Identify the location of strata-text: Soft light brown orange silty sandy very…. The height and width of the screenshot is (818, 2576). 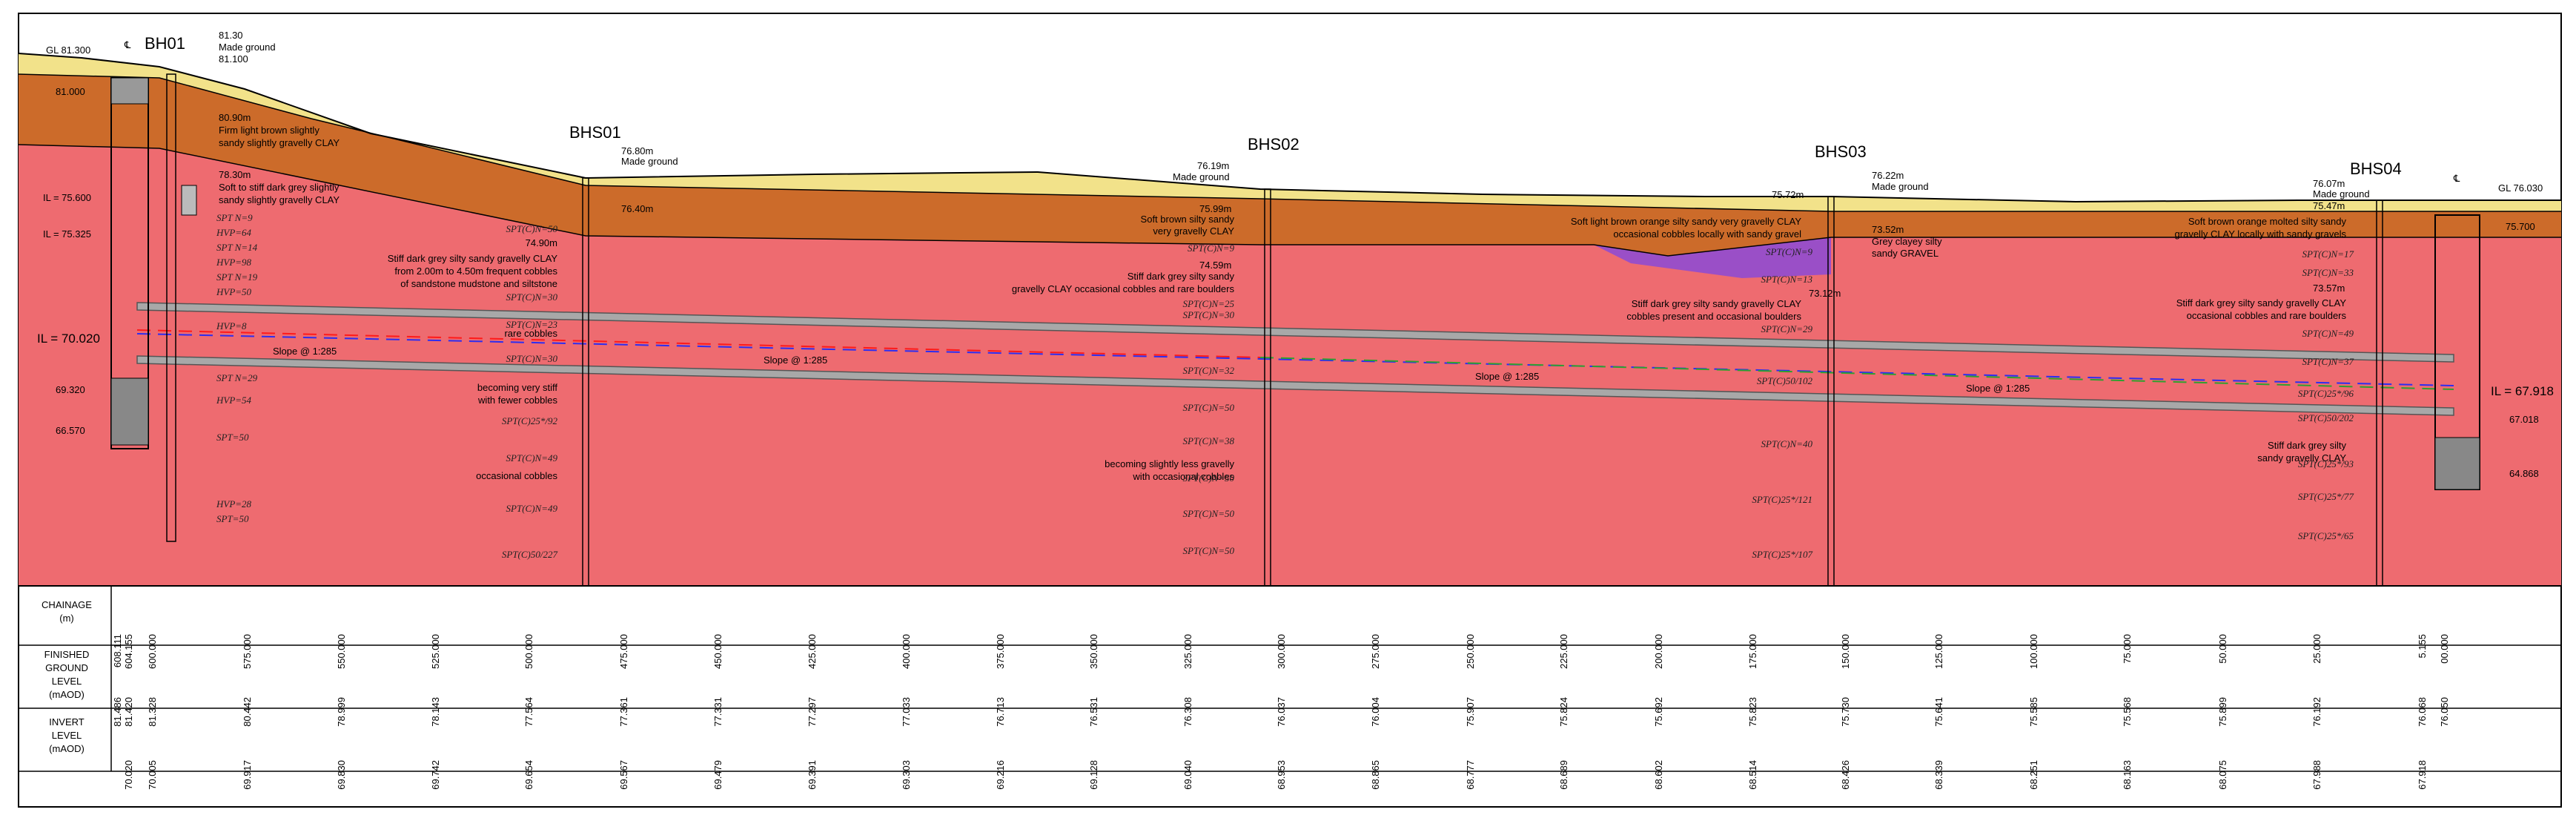
(1686, 222).